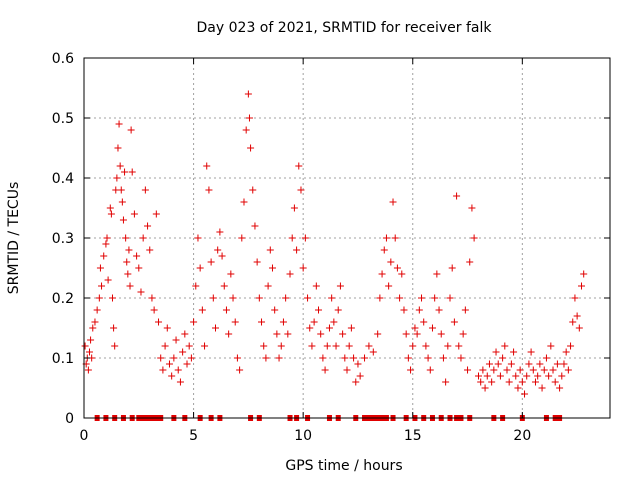  I want to click on y-tick-label: 0.1, so click(63, 359).